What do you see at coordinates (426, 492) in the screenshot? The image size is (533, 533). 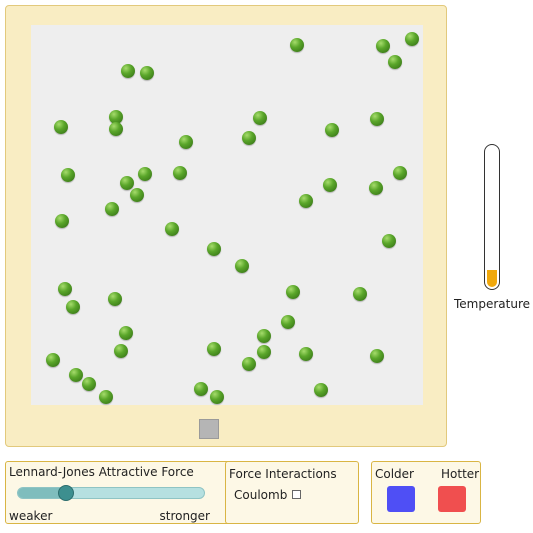 I see `heat-cool-panel: Colder Hotter` at bounding box center [426, 492].